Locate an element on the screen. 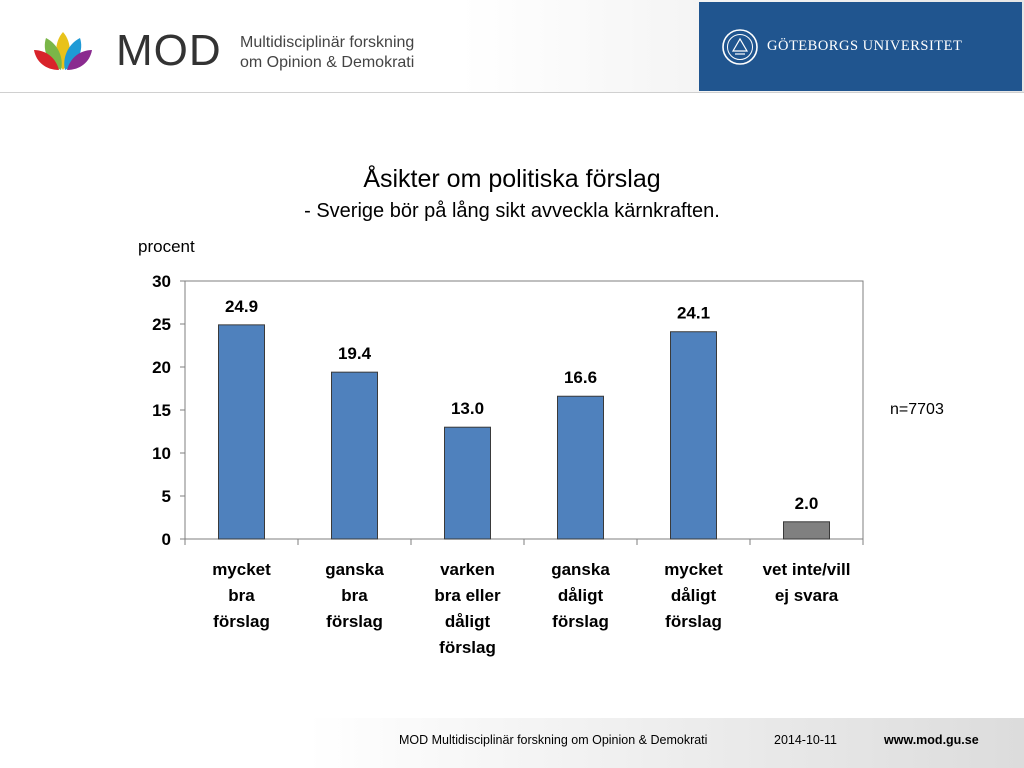 Image resolution: width=1024 pixels, height=768 pixels. data-label: 24.1 is located at coordinates (693, 313).